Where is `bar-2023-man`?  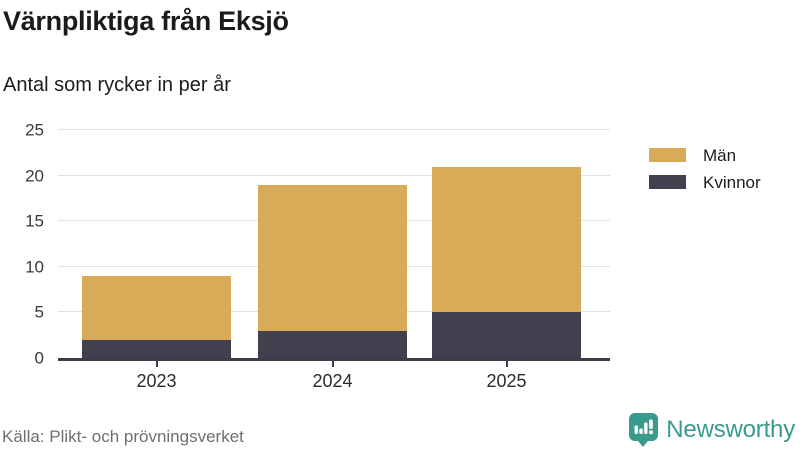
bar-2023-man is located at coordinates (156, 307).